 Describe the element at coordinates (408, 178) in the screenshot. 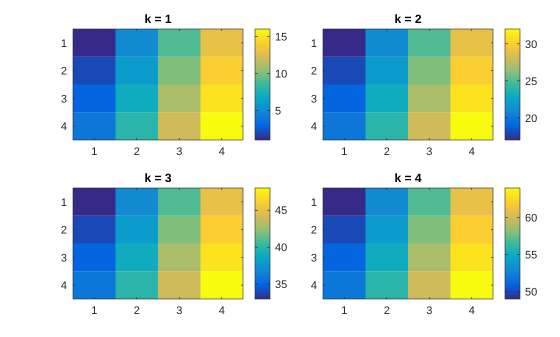

I see `chart-title: k = 4` at that location.